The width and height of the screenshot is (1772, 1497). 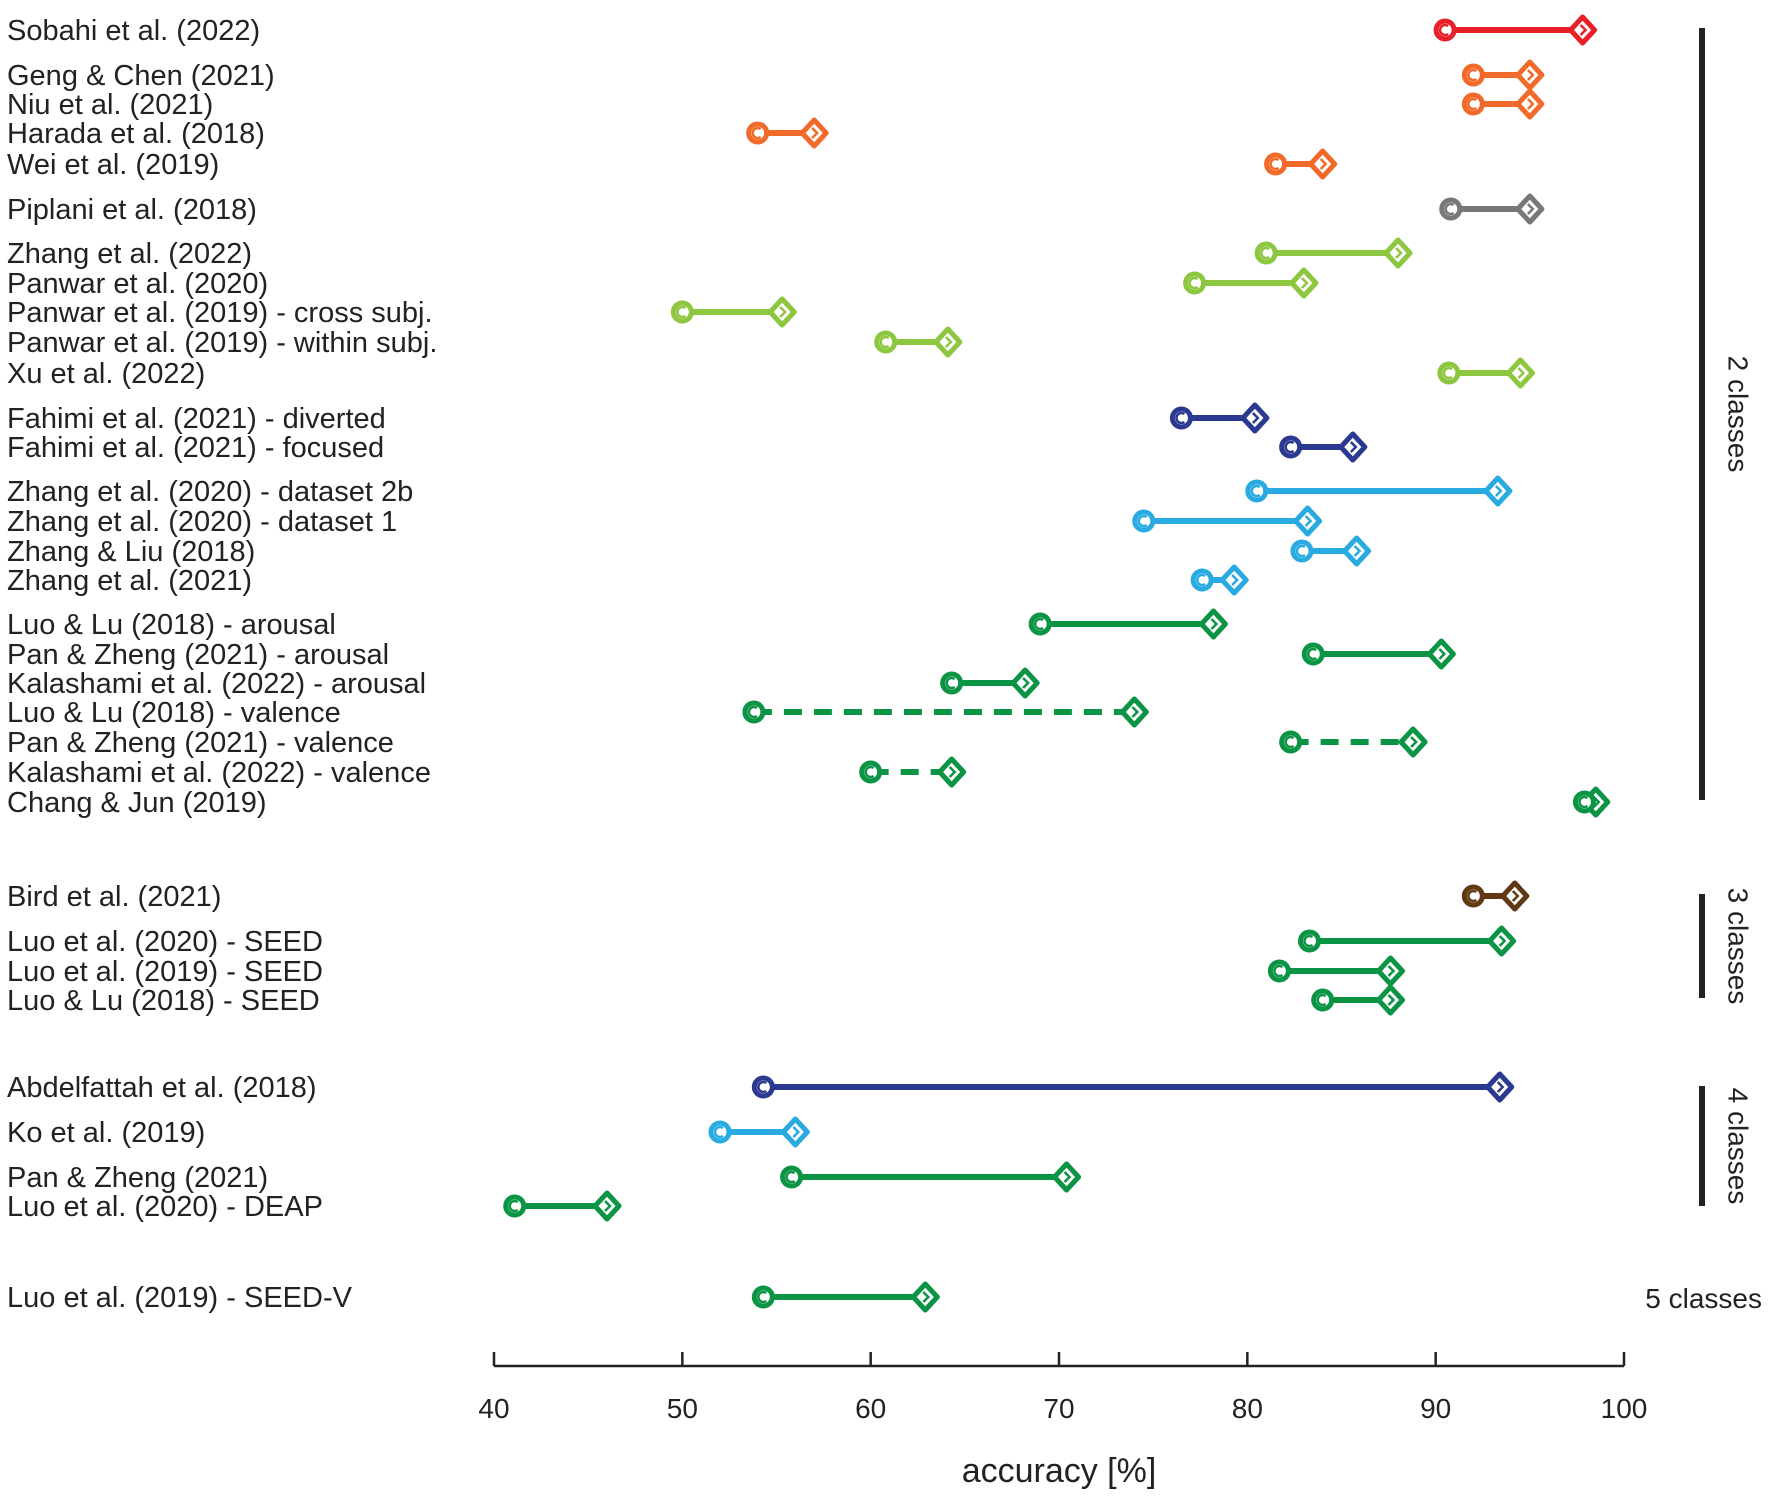 I want to click on study-label: Luo & Lu (2018) - arousal, so click(x=171, y=625).